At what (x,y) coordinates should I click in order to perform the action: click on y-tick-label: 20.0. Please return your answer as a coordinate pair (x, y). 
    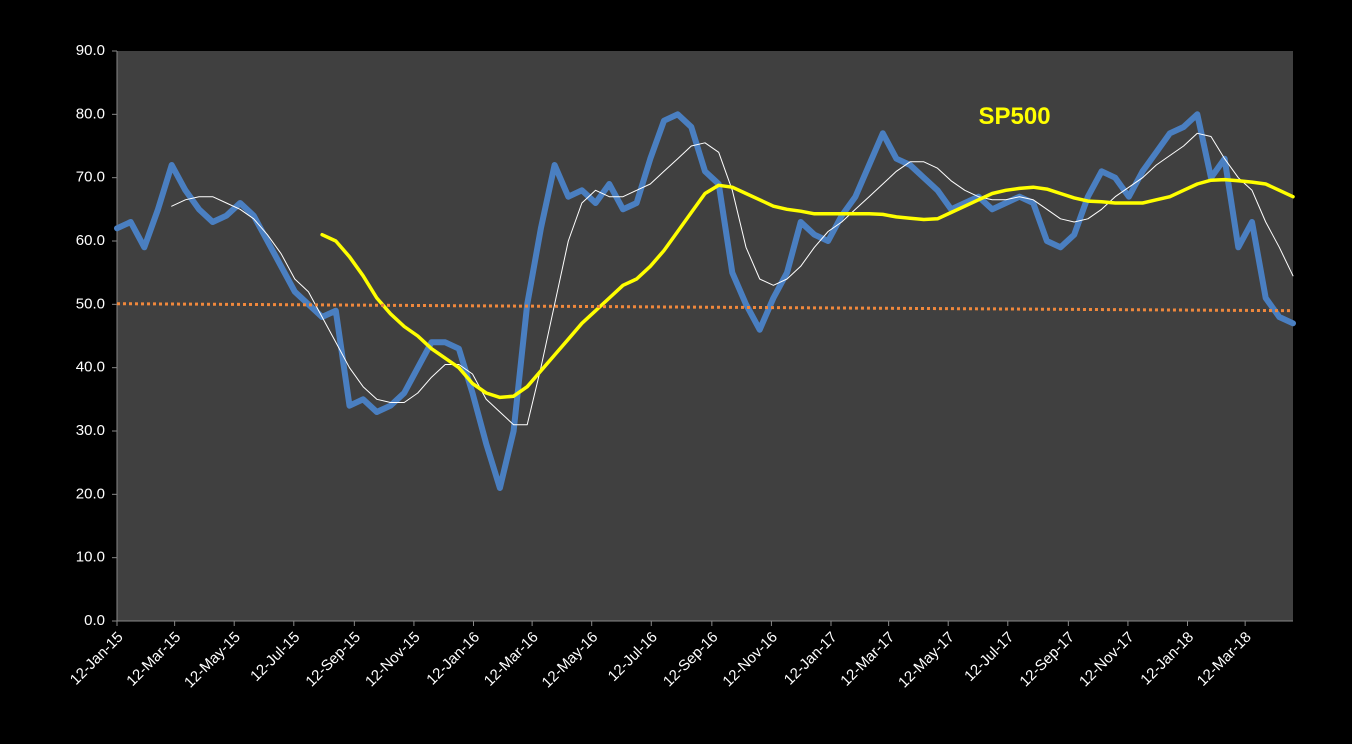
    Looking at the image, I should click on (90, 493).